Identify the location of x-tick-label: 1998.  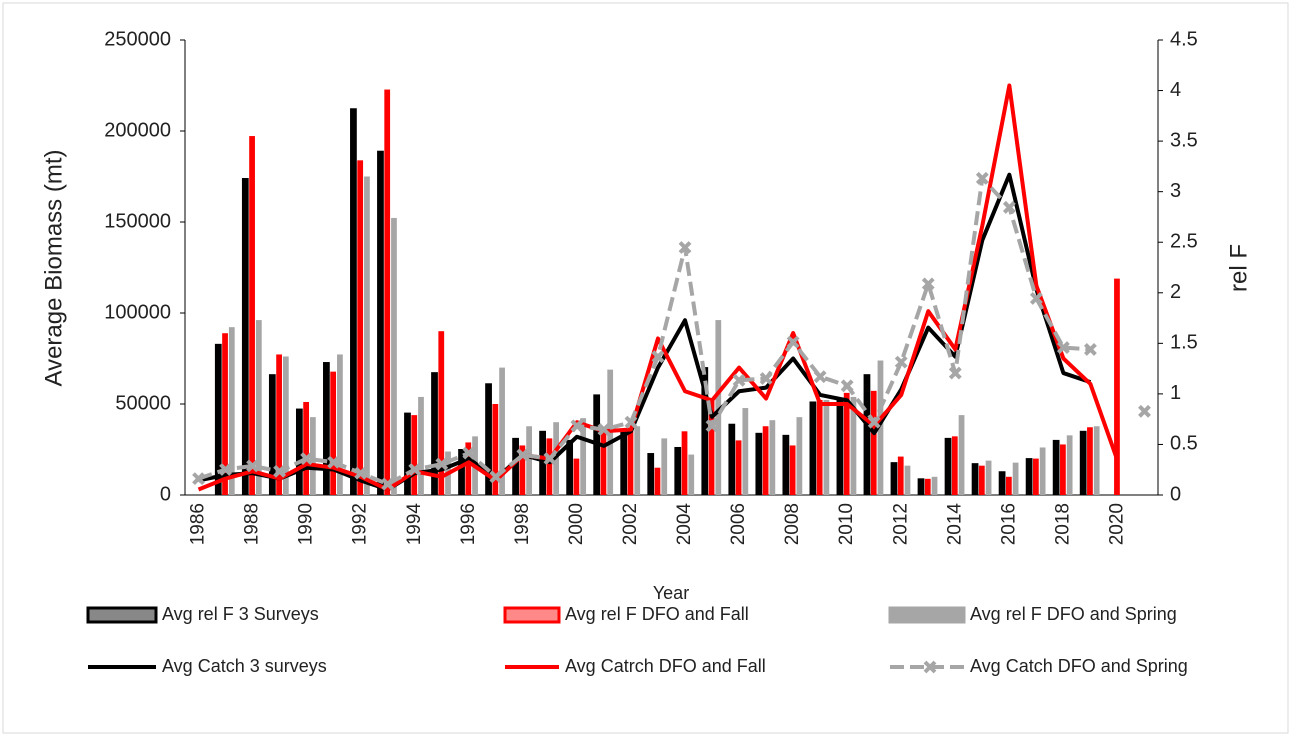
(522, 524).